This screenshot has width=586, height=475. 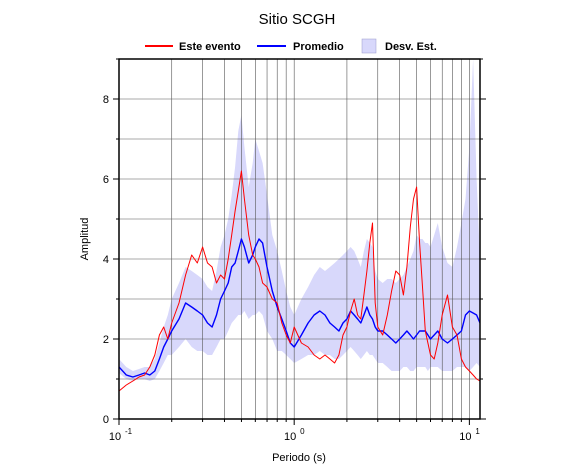 I want to click on y-tick-label: 4, so click(x=106, y=260).